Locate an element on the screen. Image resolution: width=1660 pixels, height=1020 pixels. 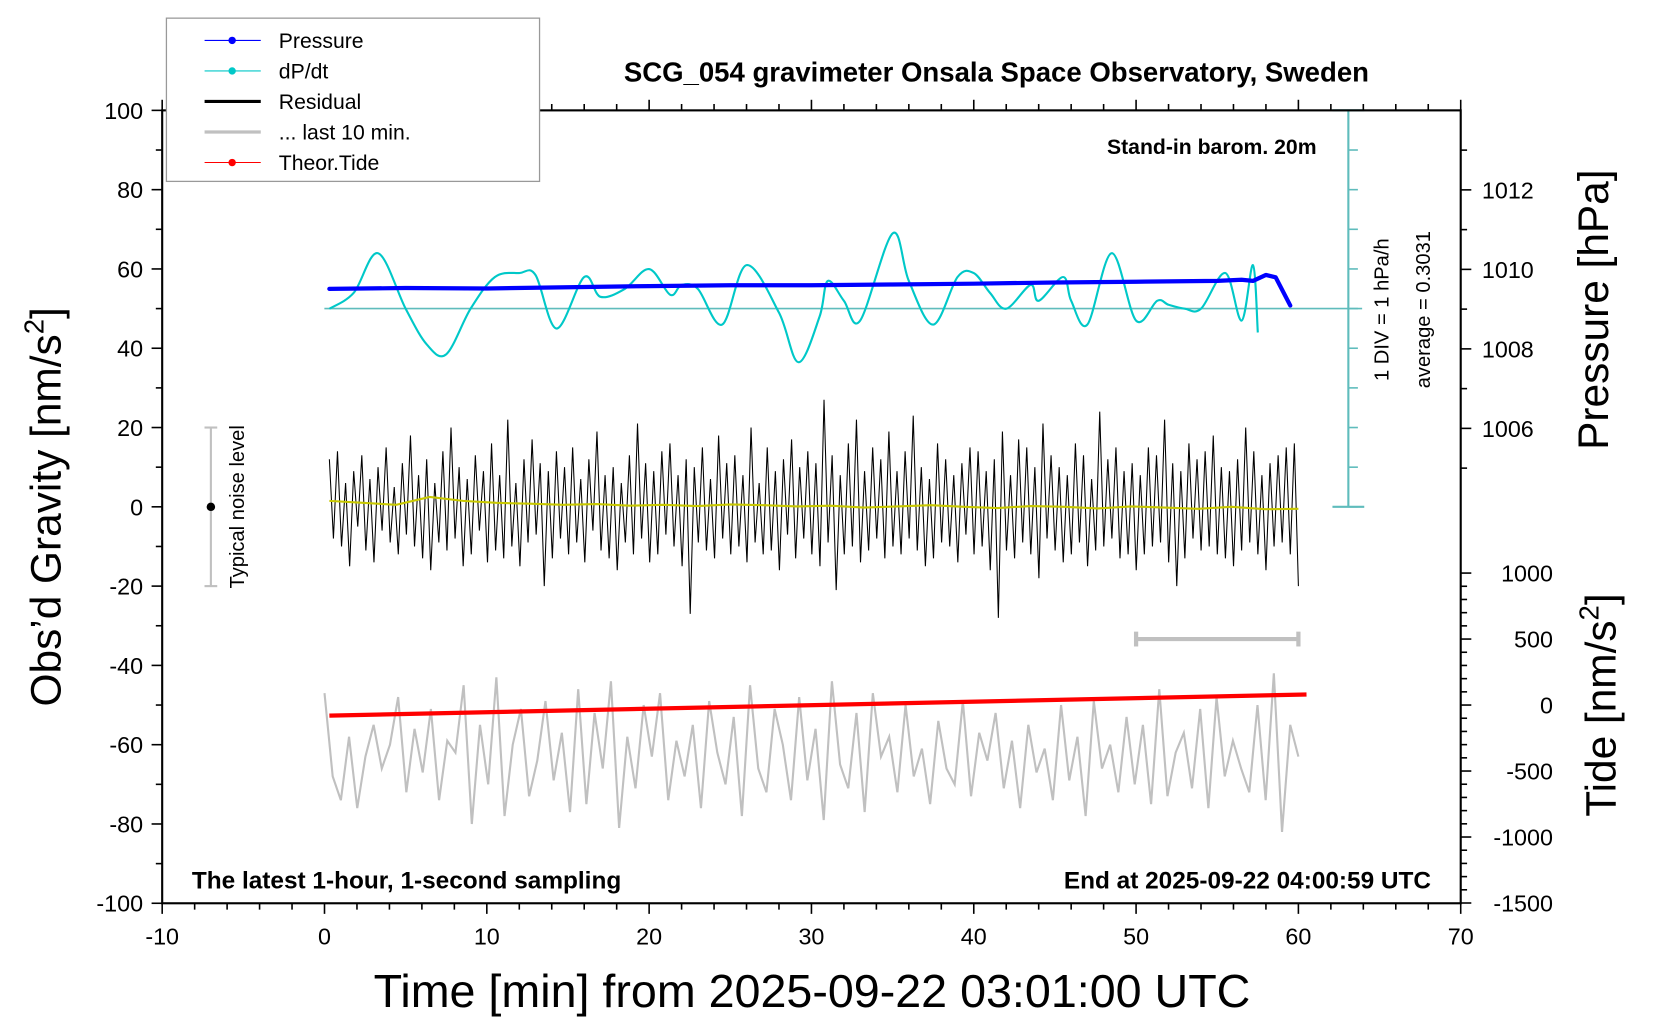
legend-entry: Pressure is located at coordinates (284, 41).